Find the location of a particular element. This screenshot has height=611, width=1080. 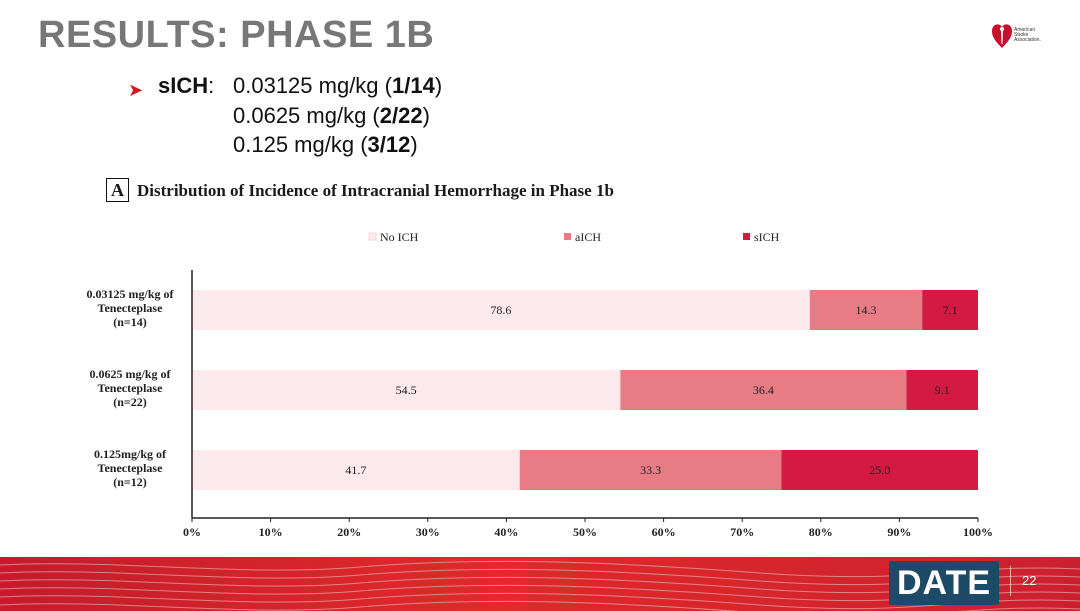

data-label: 33.3 is located at coordinates (650, 470).